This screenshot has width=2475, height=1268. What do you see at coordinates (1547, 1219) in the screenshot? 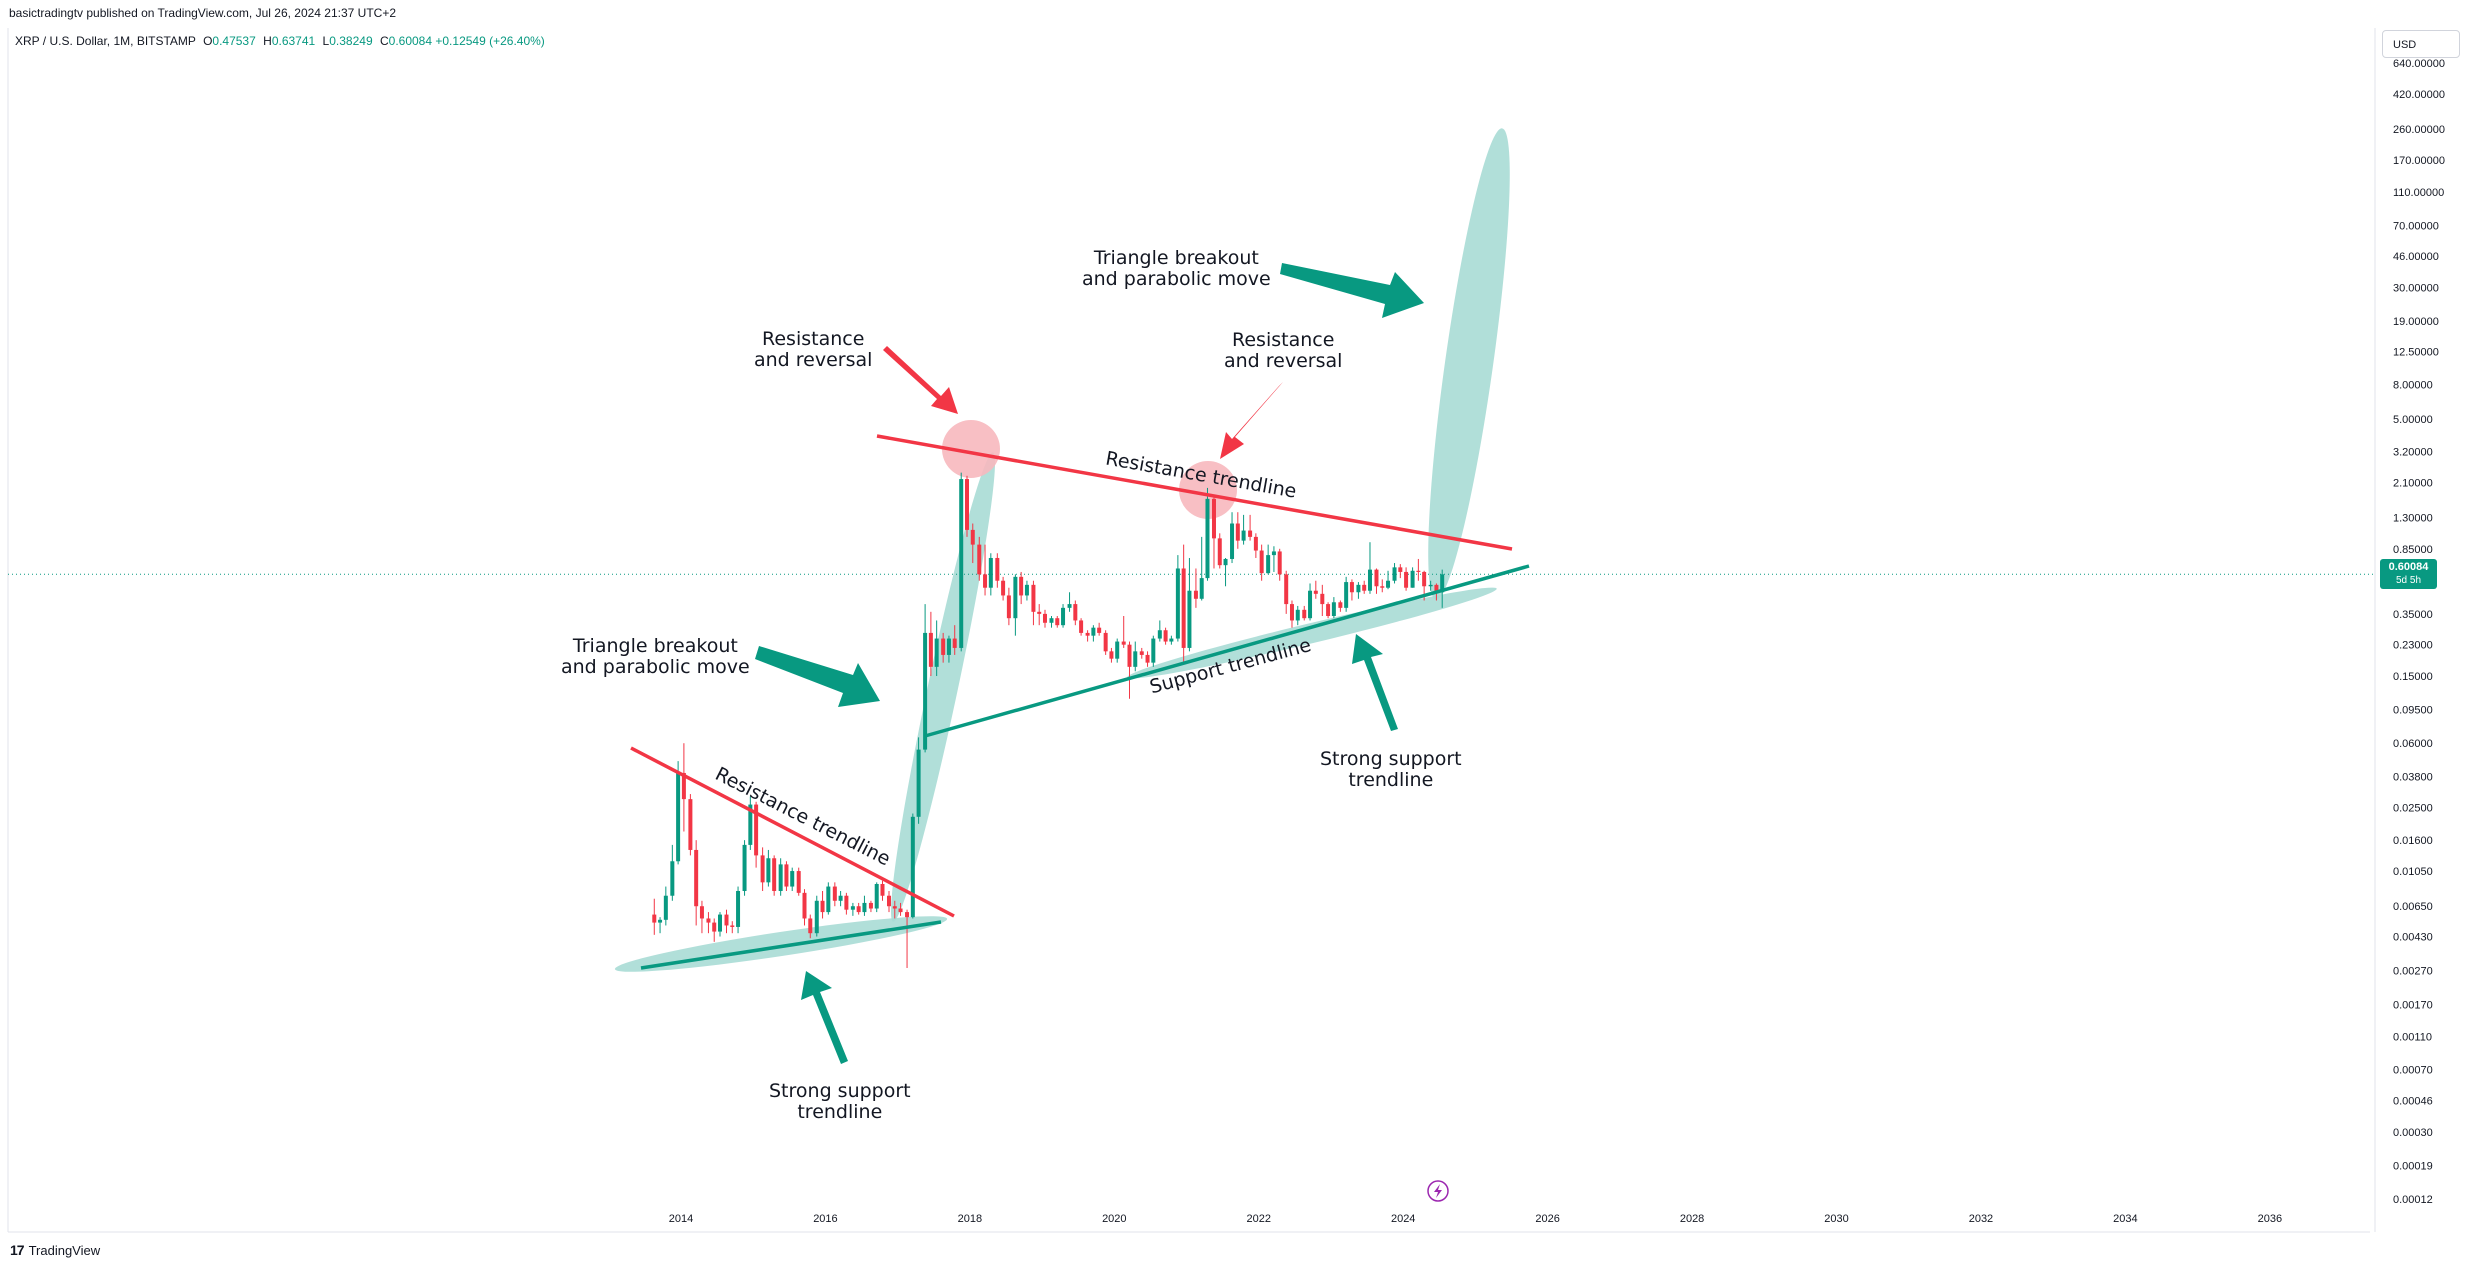
I see `time-tick-label: 2026` at bounding box center [1547, 1219].